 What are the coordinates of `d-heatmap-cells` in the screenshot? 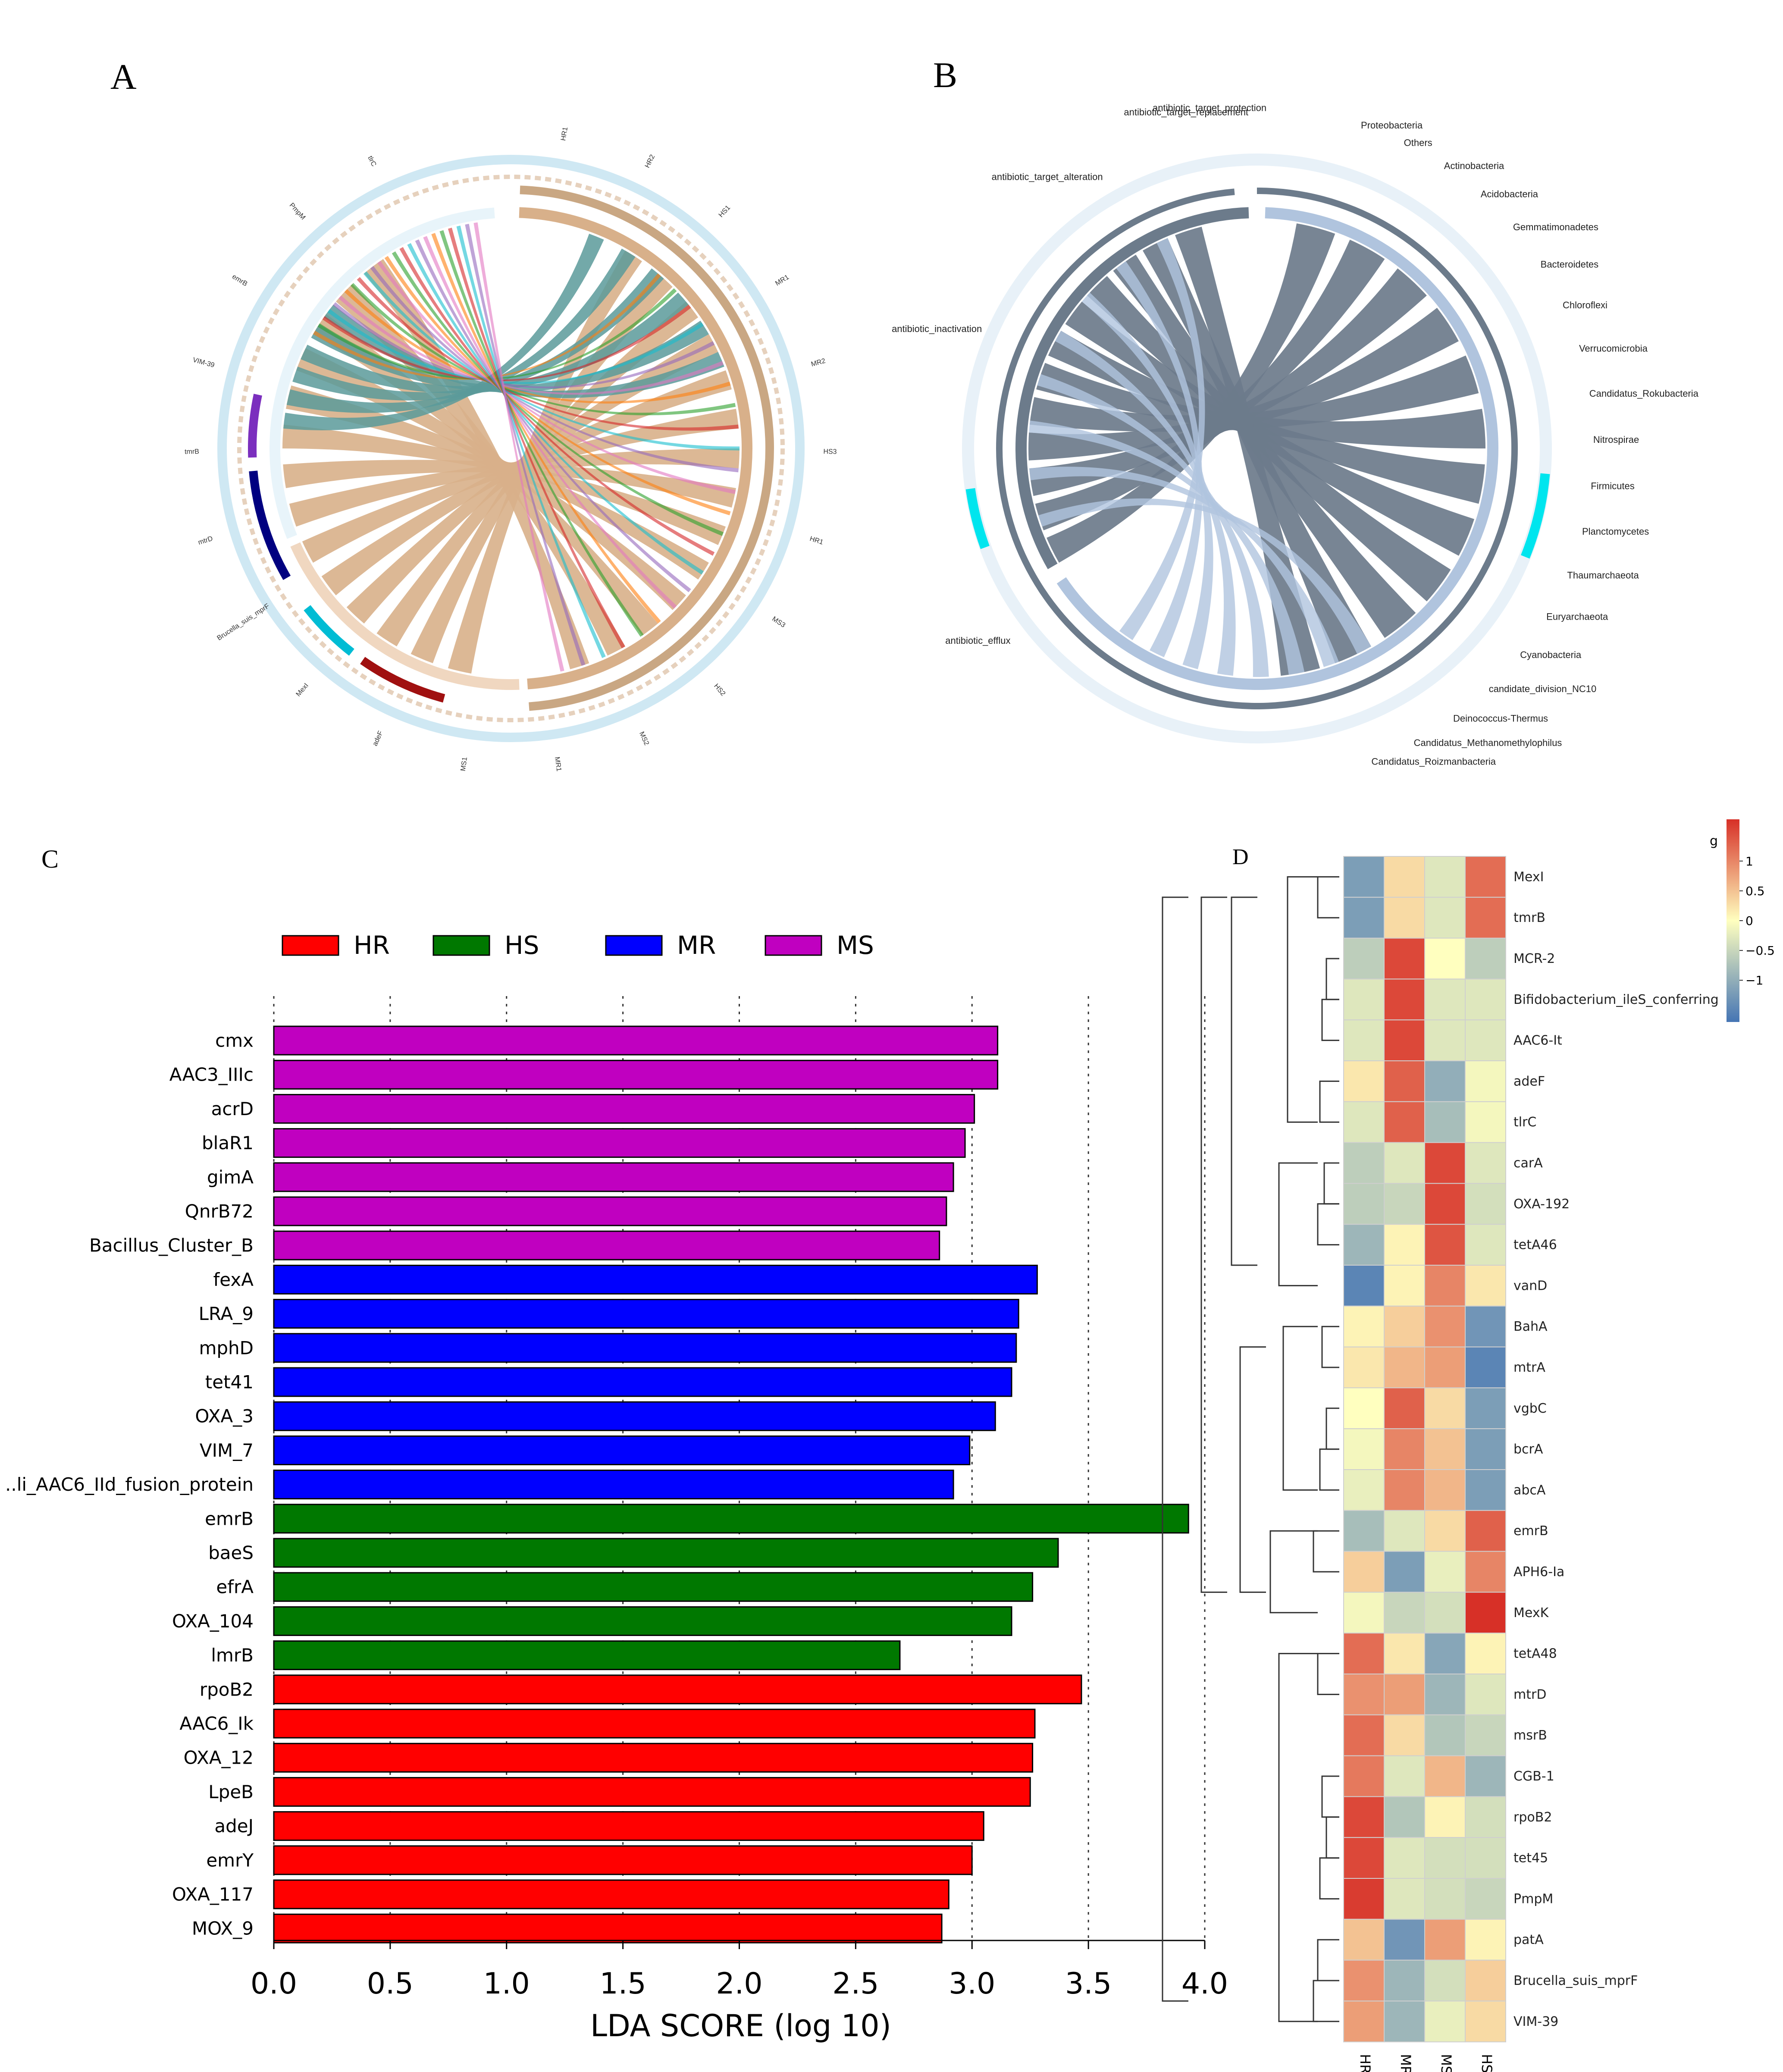 It's located at (1424, 1449).